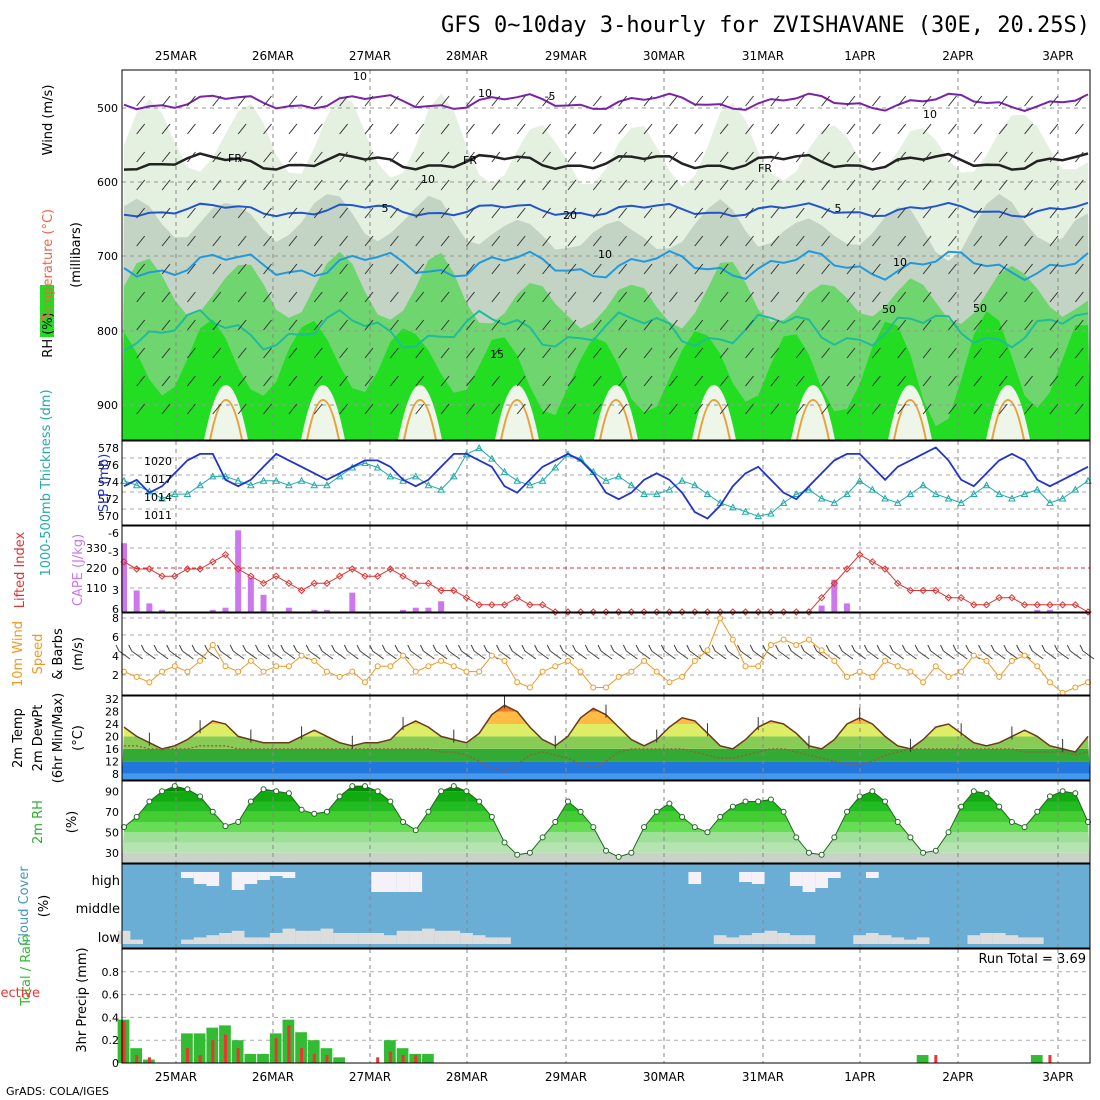 The height and width of the screenshot is (1100, 1100). Describe the element at coordinates (930, 114) in the screenshot. I see `contour-label-15: 10` at that location.